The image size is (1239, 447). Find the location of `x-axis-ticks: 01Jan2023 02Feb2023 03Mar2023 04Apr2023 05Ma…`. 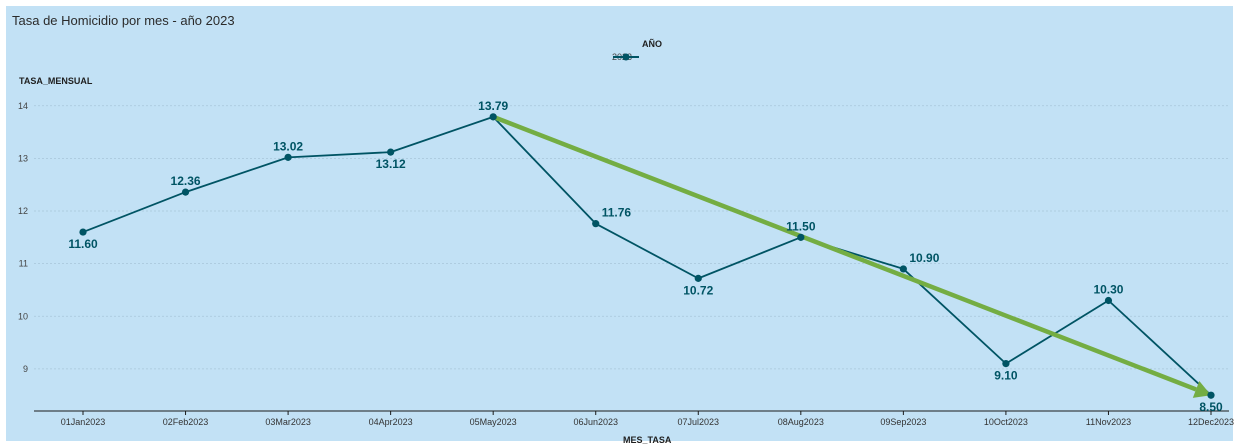

x-axis-ticks: 01Jan2023 02Feb2023 03Mar2023 04Apr2023 05Ma… is located at coordinates (647, 419).